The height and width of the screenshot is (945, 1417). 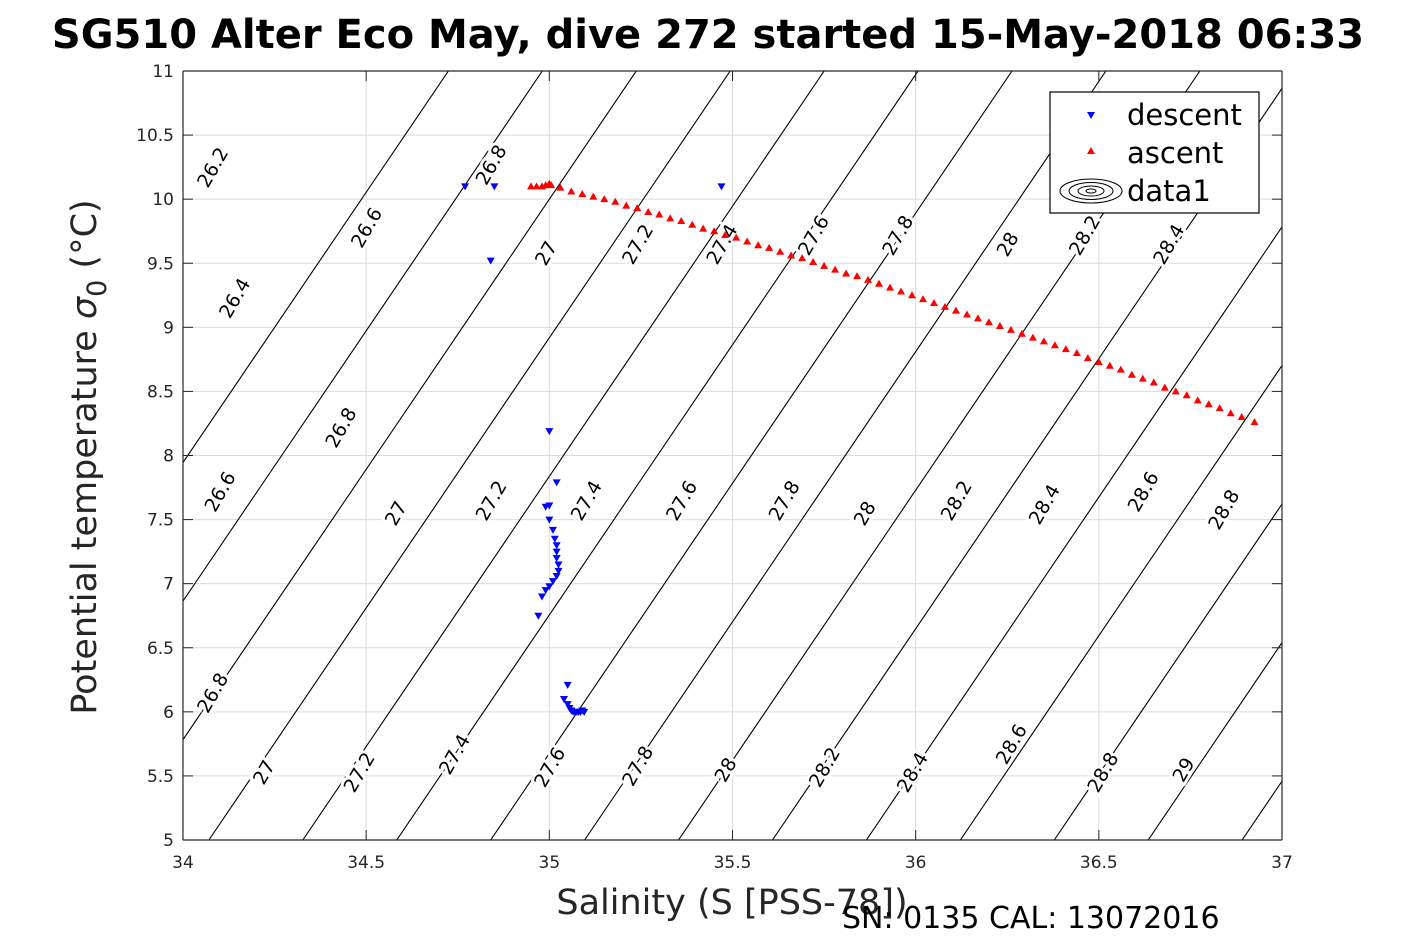 What do you see at coordinates (160, 264) in the screenshot?
I see `y-tick-label: 9.5` at bounding box center [160, 264].